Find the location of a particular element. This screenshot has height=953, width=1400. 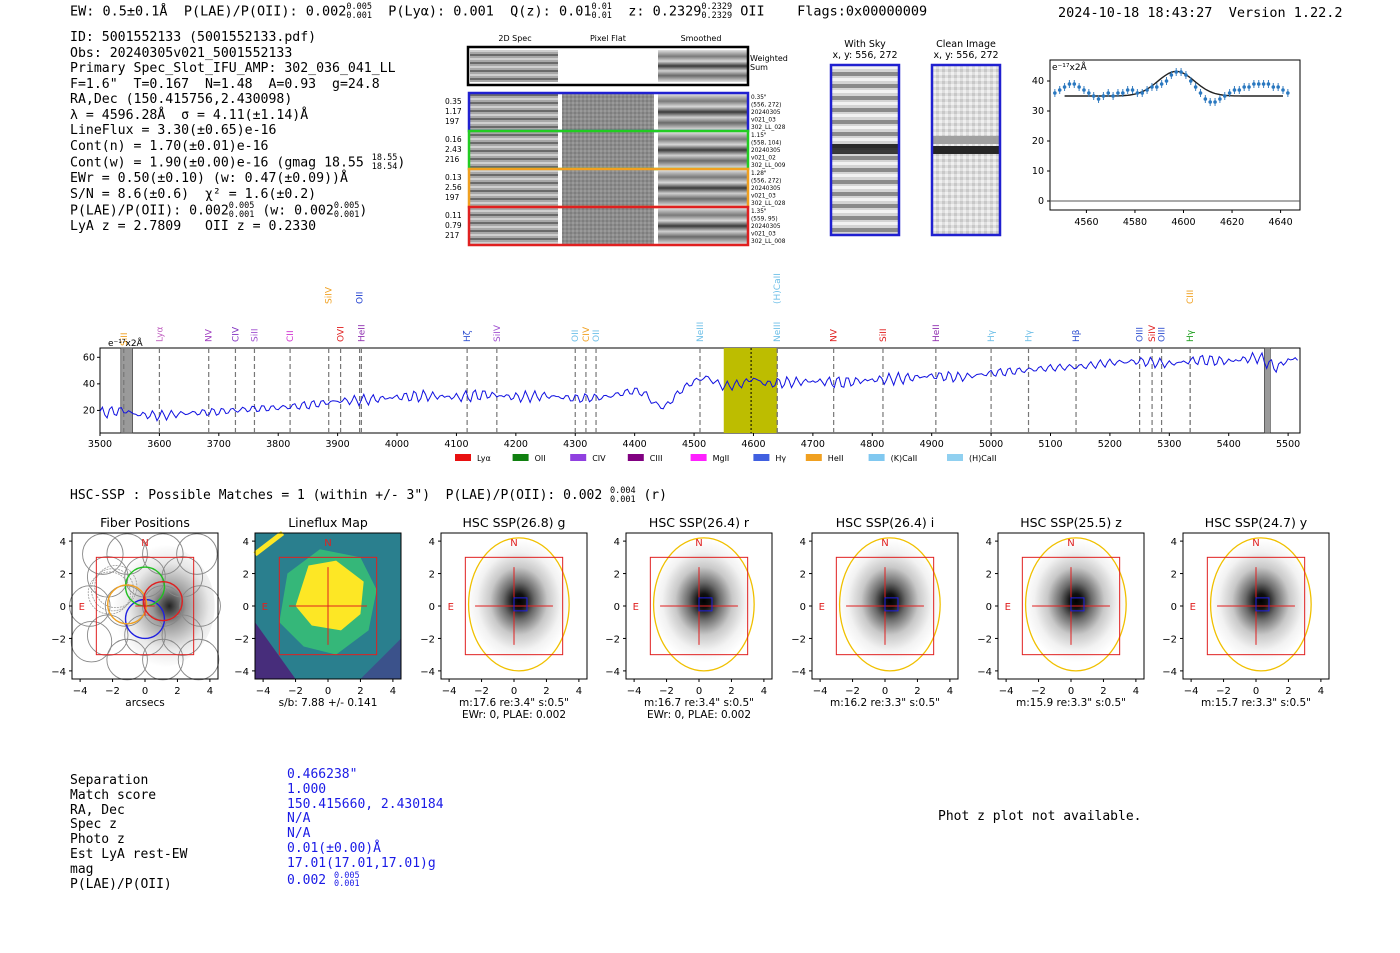

col-2d-label: 2D Spec is located at coordinates (514, 38).